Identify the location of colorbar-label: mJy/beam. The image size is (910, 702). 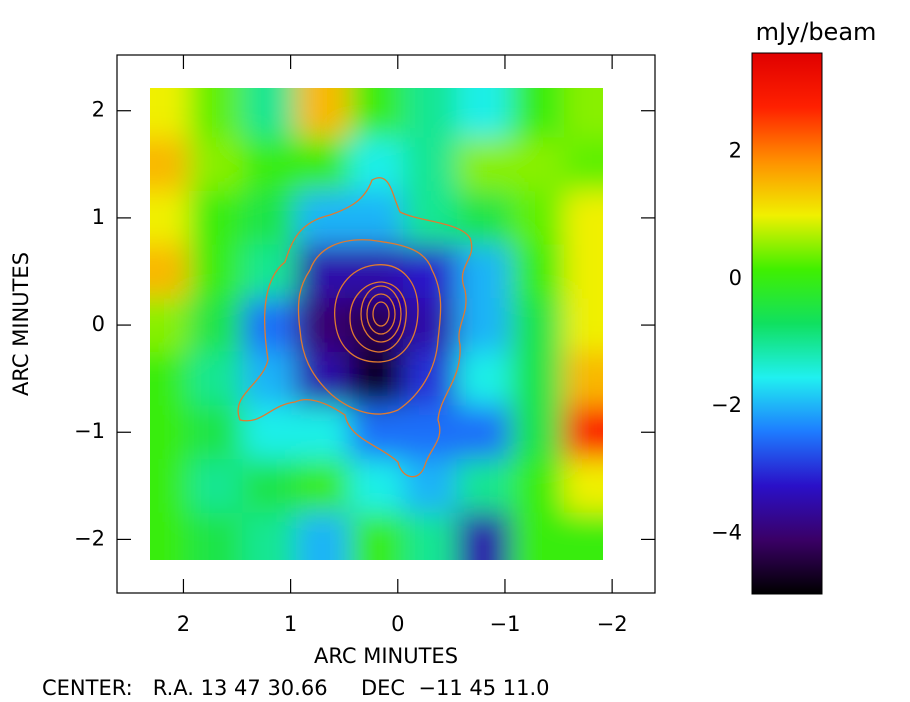
(816, 32).